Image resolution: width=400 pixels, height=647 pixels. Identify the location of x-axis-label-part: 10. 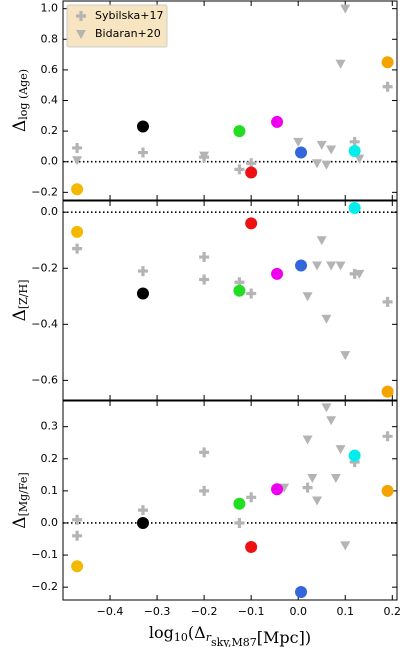
(181, 637).